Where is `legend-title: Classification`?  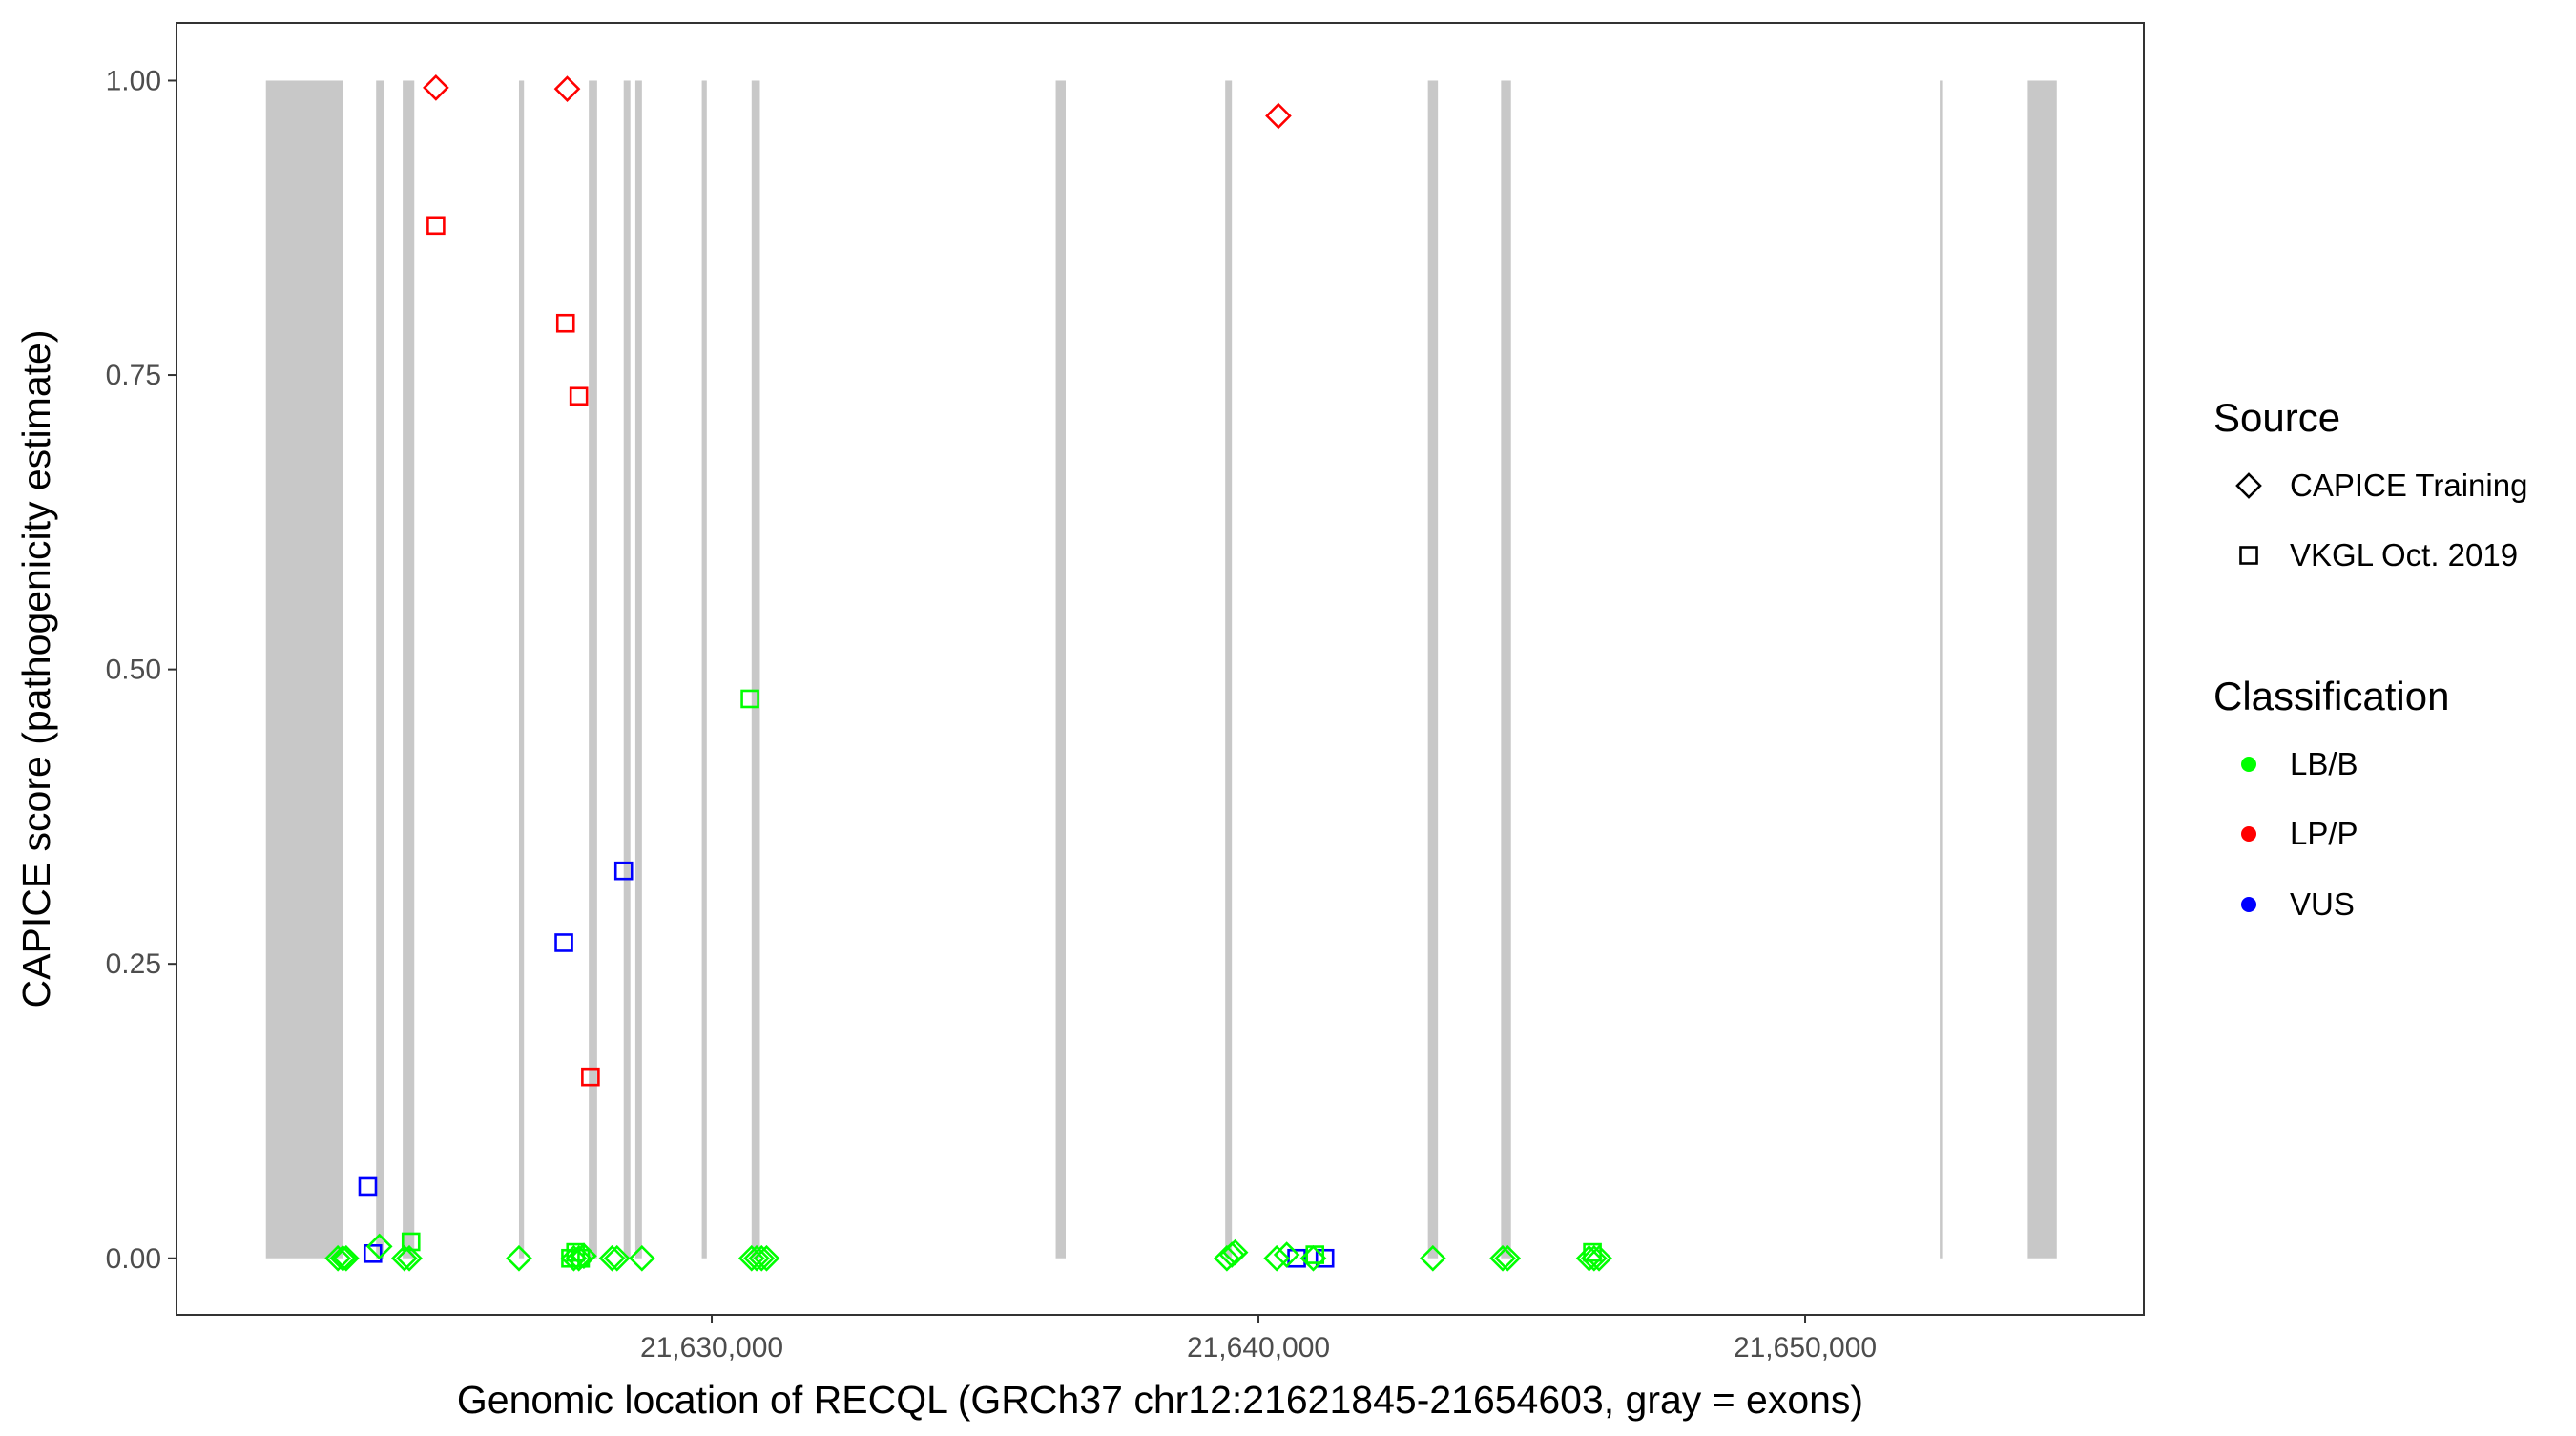
legend-title: Classification is located at coordinates (2331, 696).